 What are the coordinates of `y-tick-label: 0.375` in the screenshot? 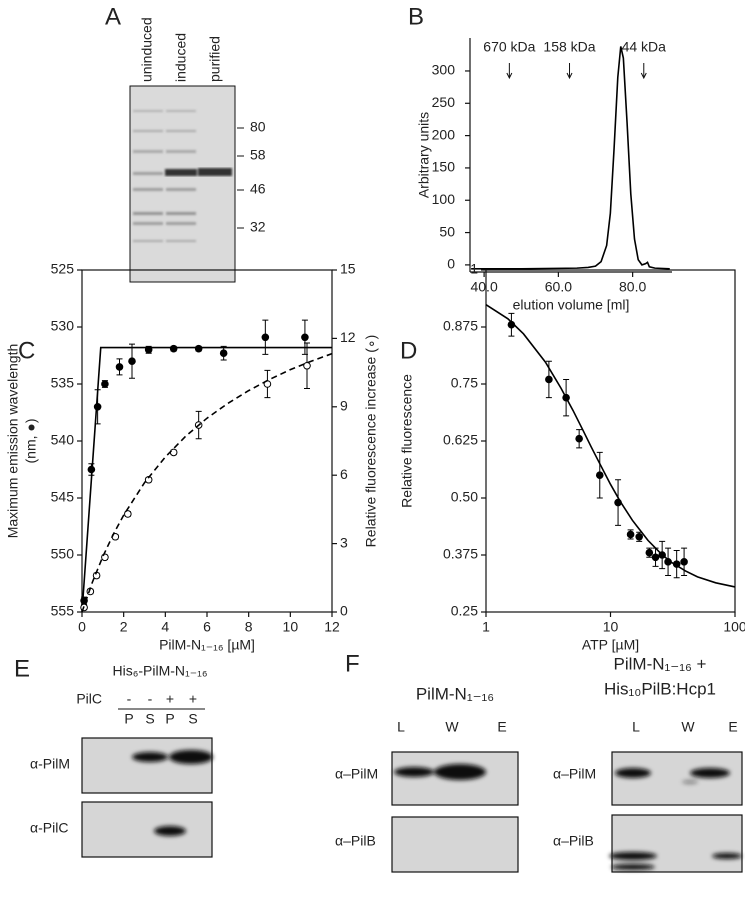 It's located at (460, 554).